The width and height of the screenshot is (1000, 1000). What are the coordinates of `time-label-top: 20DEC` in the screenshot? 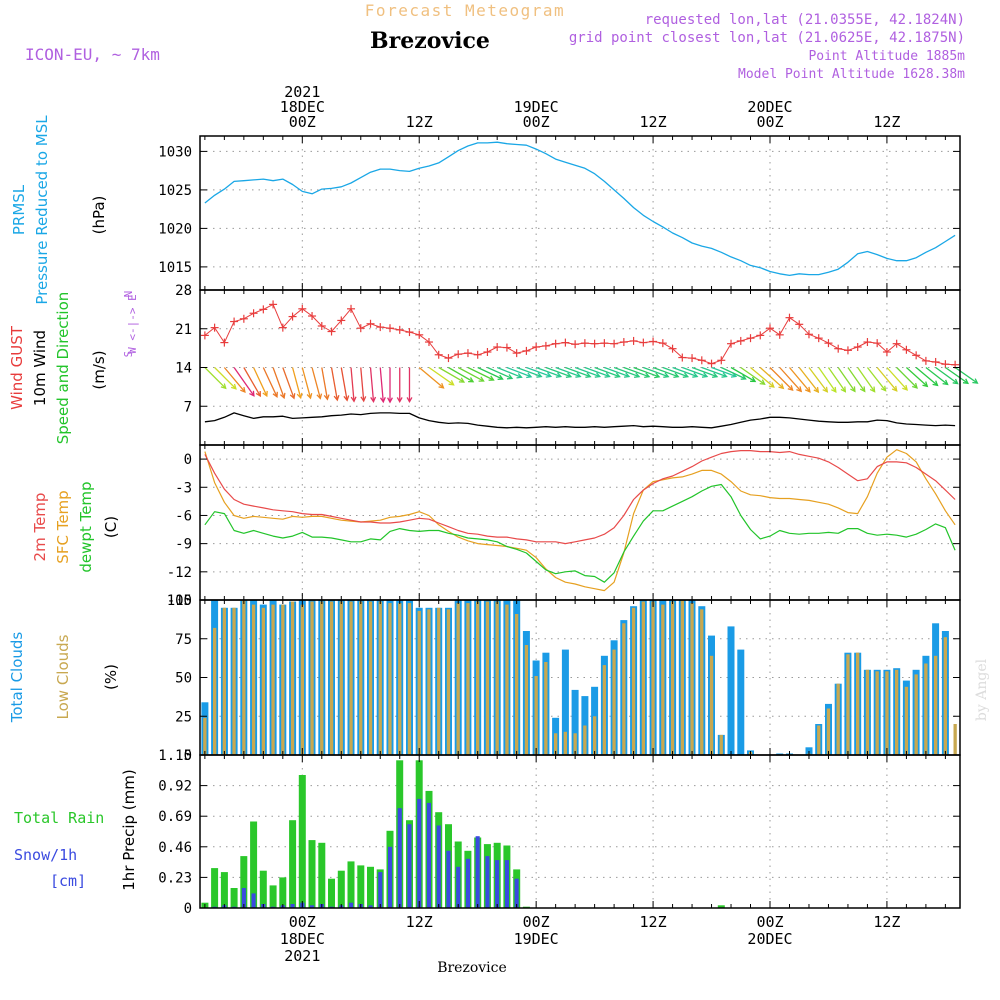 It's located at (769, 107).